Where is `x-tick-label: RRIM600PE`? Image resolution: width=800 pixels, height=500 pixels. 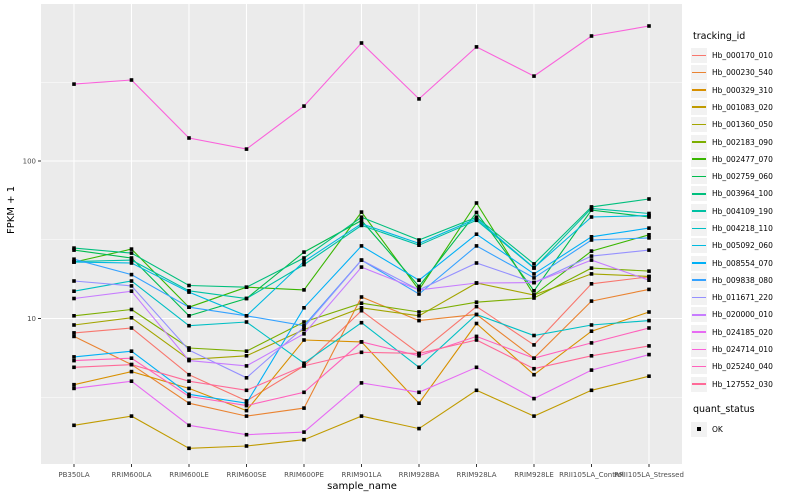
x-tick-label: RRIM600PE is located at coordinates (304, 475).